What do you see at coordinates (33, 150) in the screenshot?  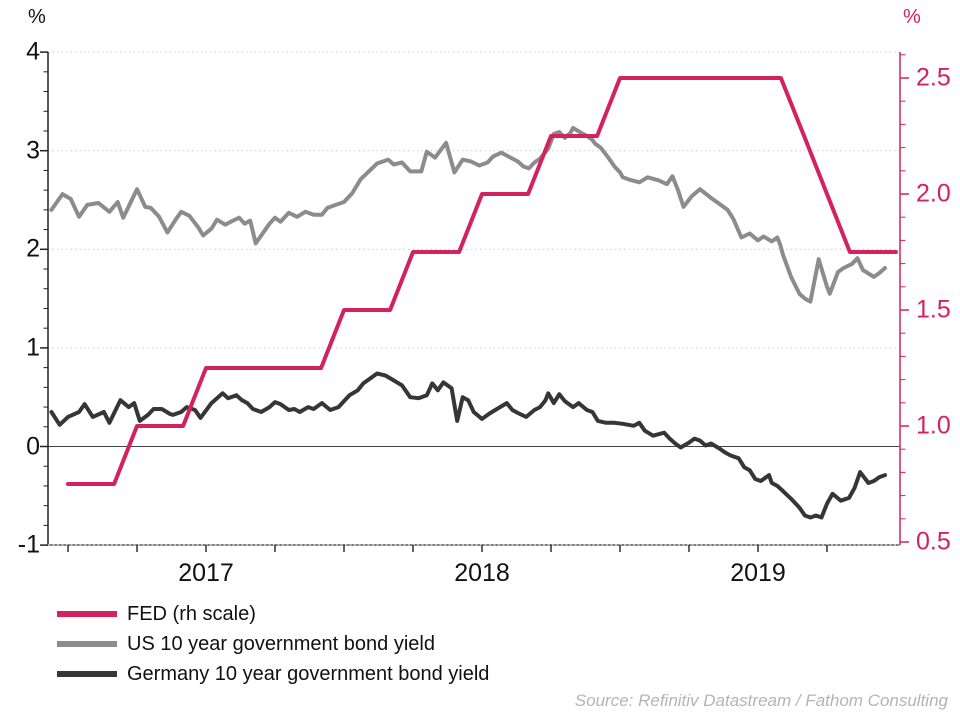 I see `left-axis-tick-label: 3` at bounding box center [33, 150].